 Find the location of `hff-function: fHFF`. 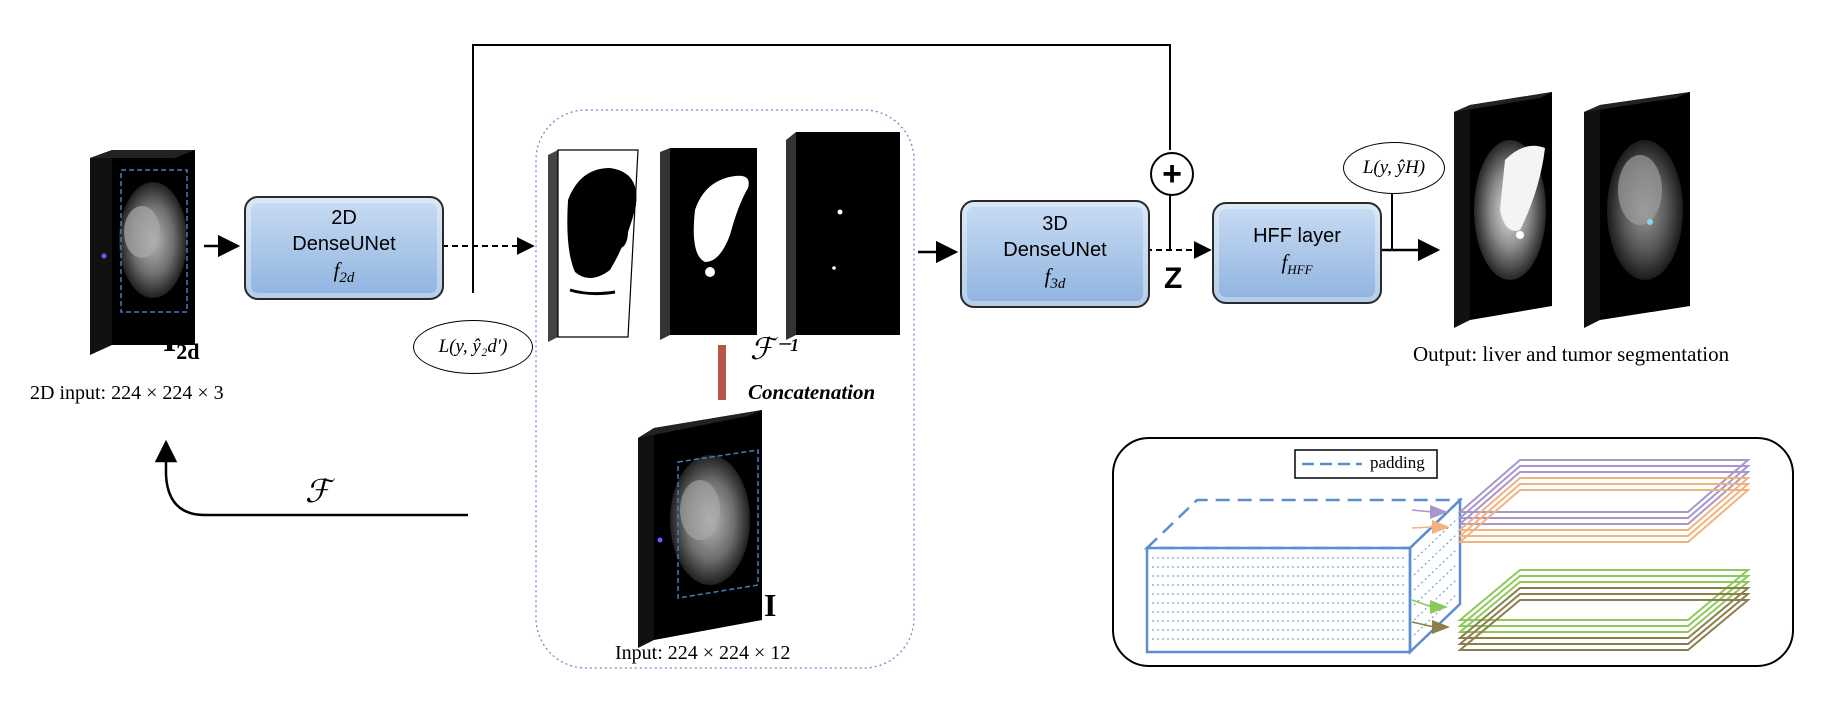

hff-function: fHFF is located at coordinates (1297, 263).